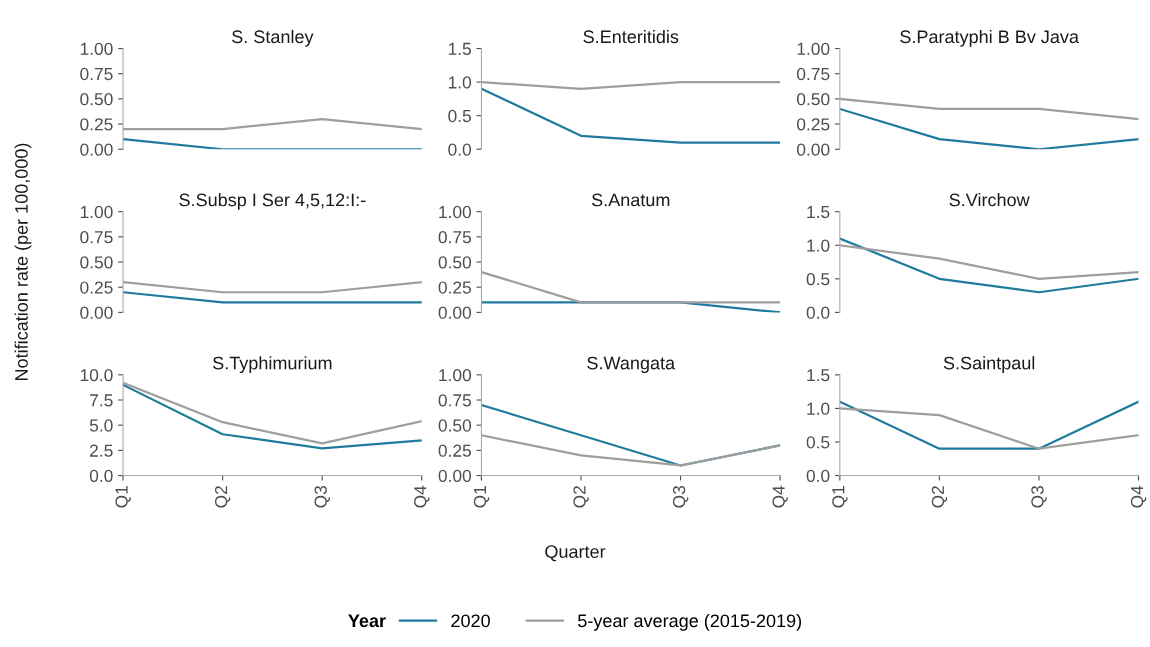 The width and height of the screenshot is (1150, 647). I want to click on y-tick-label: 2.5, so click(101, 450).